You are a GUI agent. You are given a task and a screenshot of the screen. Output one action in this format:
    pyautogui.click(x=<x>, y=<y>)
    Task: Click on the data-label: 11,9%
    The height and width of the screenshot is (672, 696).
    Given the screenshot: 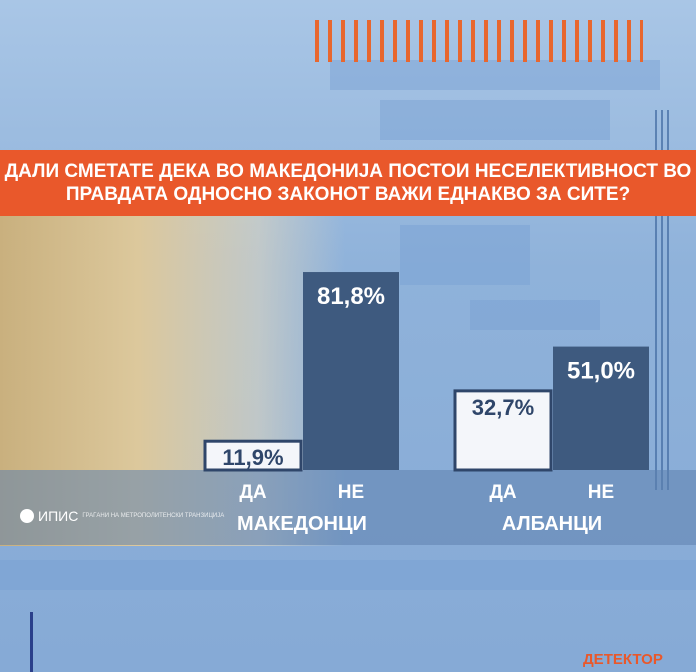 What is the action you would take?
    pyautogui.click(x=252, y=457)
    